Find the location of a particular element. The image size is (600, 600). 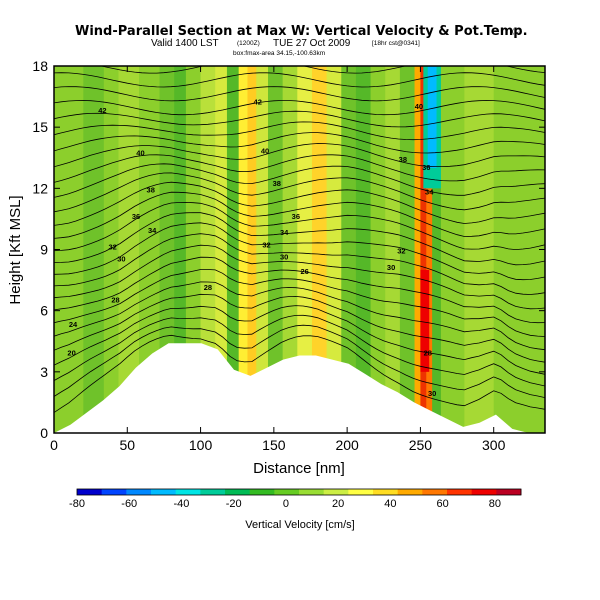

contour-label: 24 is located at coordinates (73, 324).